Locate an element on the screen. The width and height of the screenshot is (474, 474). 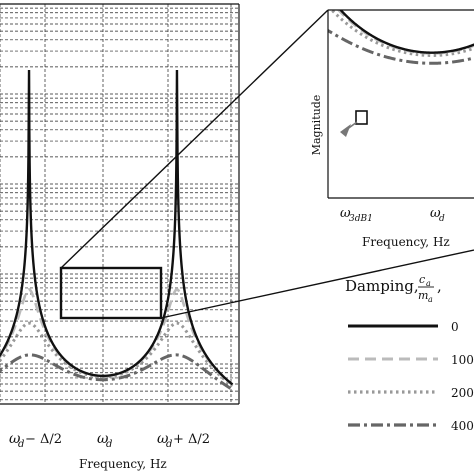
svg-text: 0 is located at coordinates (455, 327).